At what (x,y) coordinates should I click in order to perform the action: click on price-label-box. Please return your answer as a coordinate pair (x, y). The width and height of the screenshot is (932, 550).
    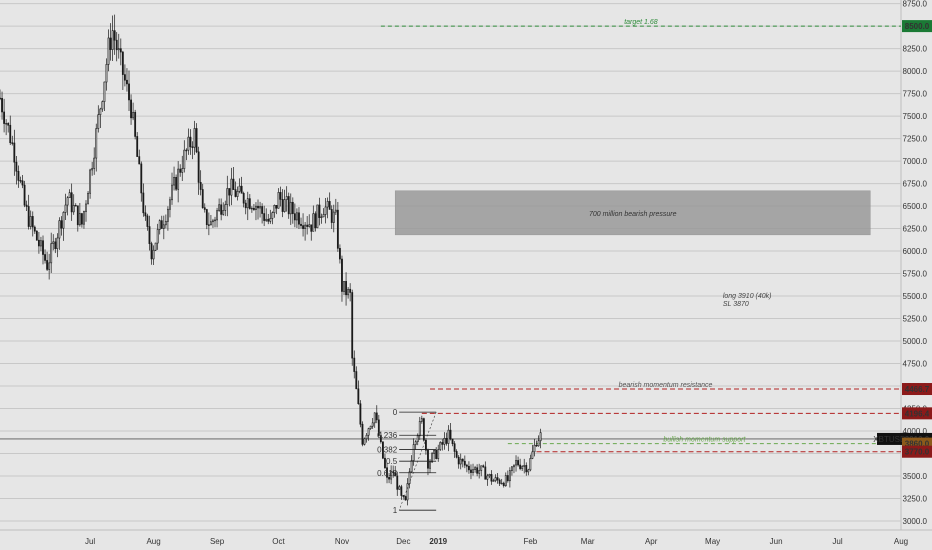
    Looking at the image, I should click on (917, 389).